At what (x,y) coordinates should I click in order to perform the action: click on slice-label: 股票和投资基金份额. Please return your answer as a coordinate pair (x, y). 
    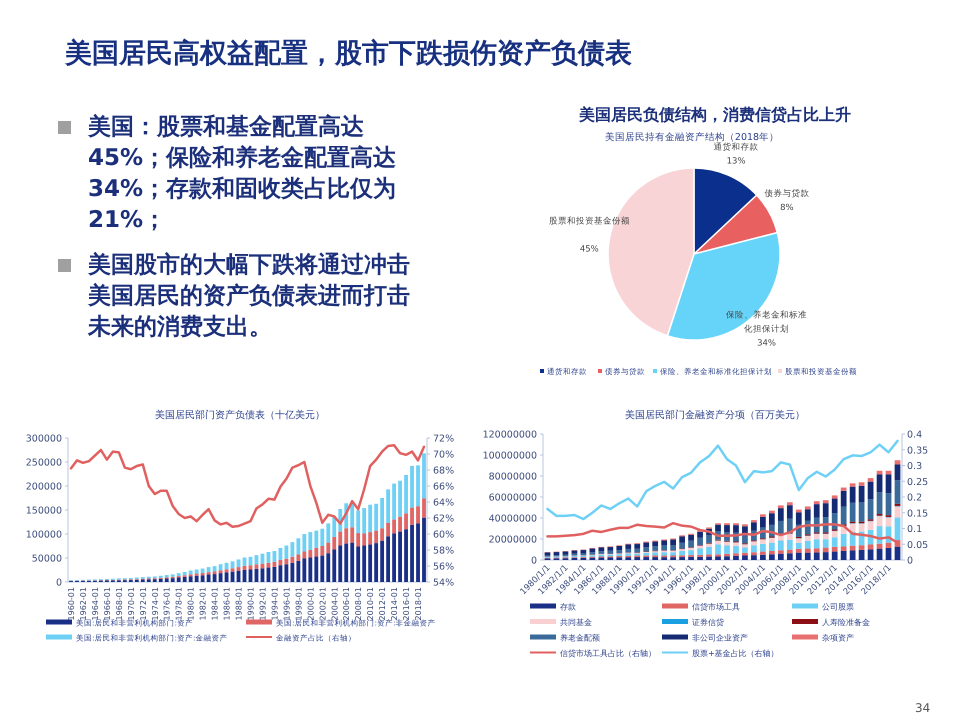
    Looking at the image, I should click on (589, 220).